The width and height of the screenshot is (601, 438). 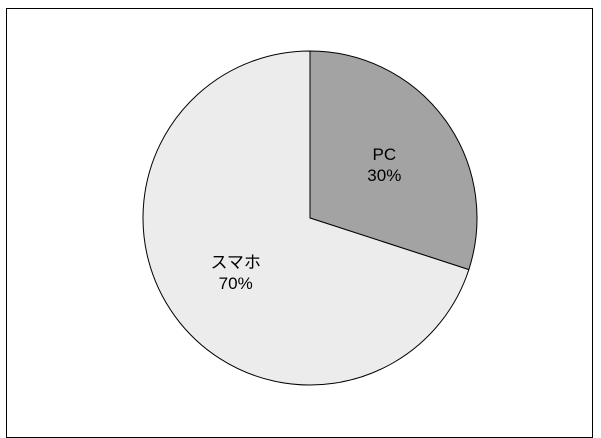 I want to click on pie-labels: PC 30% スマホ 70%, so click(x=305, y=219).